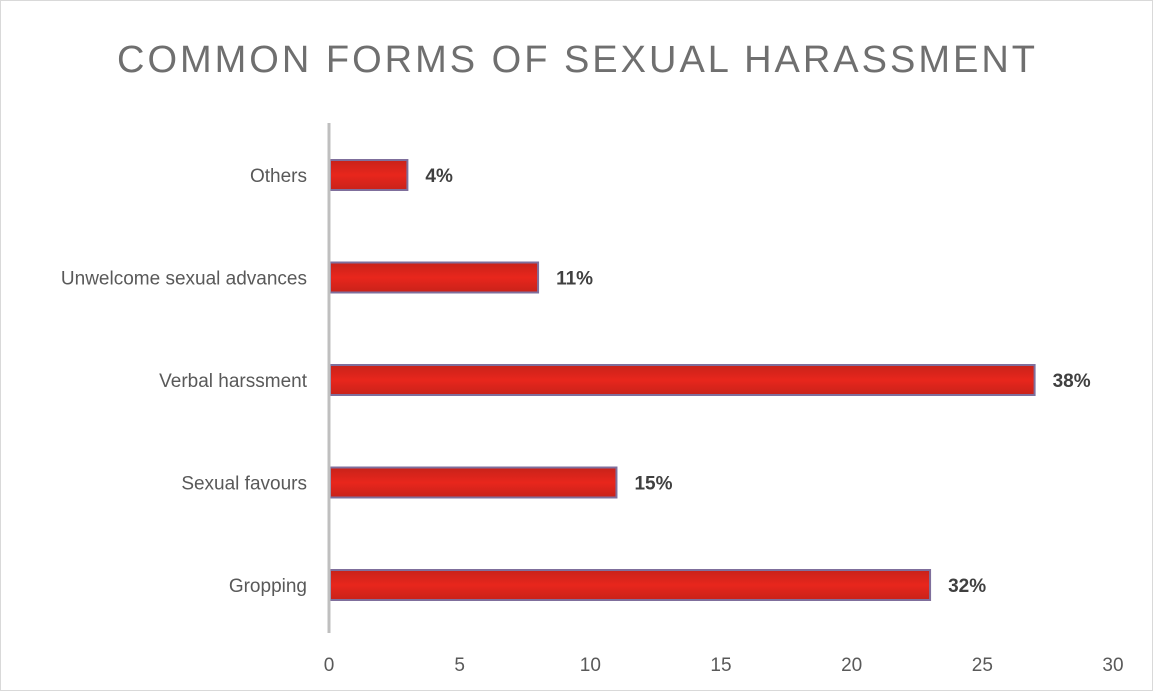 This screenshot has height=692, width=1153. I want to click on x-tick-label: 0, so click(329, 665).